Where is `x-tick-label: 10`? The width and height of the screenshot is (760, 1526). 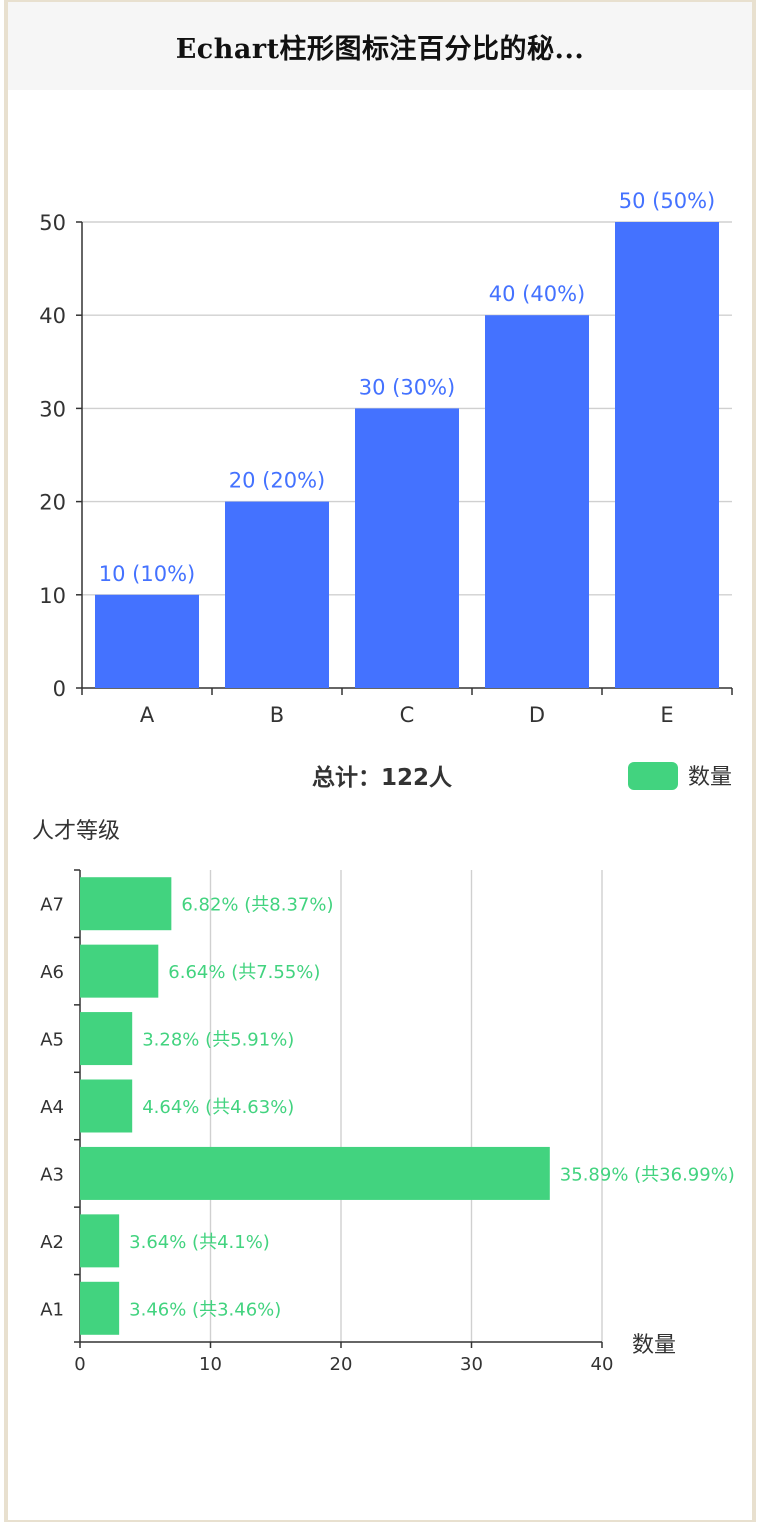
x-tick-label: 10 is located at coordinates (210, 1364).